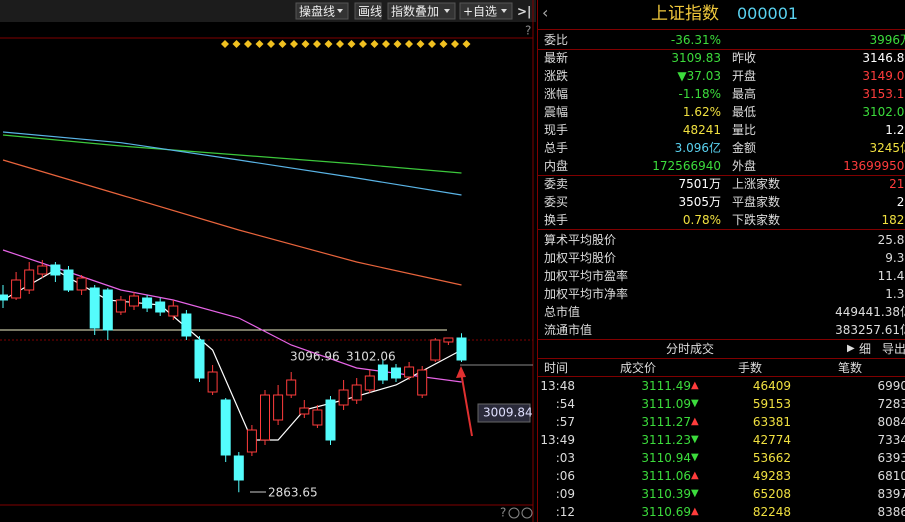  Describe the element at coordinates (701, 112) in the screenshot. I see `quote-value: 1.62%` at that location.